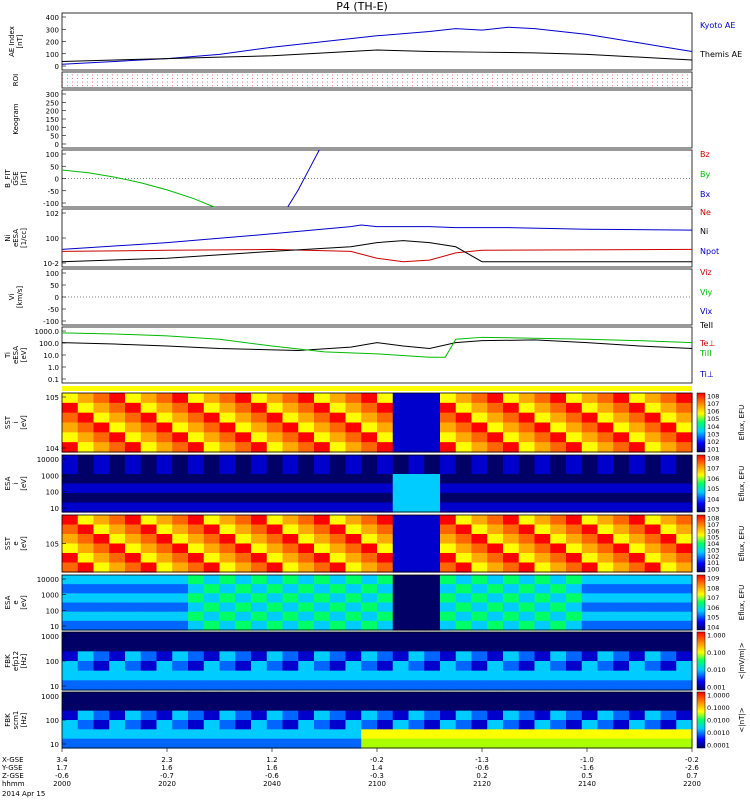  What do you see at coordinates (377, 345) in the screenshot?
I see `series-line-TeII` at bounding box center [377, 345].